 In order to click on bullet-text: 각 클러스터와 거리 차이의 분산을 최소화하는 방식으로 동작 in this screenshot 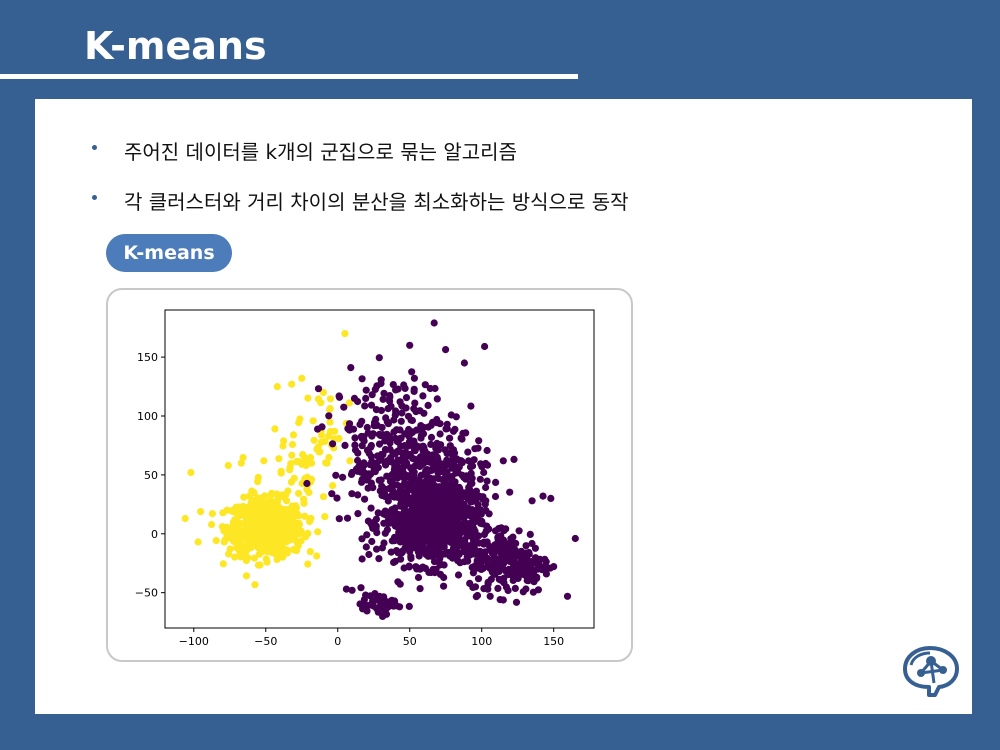, I will do `click(376, 202)`.